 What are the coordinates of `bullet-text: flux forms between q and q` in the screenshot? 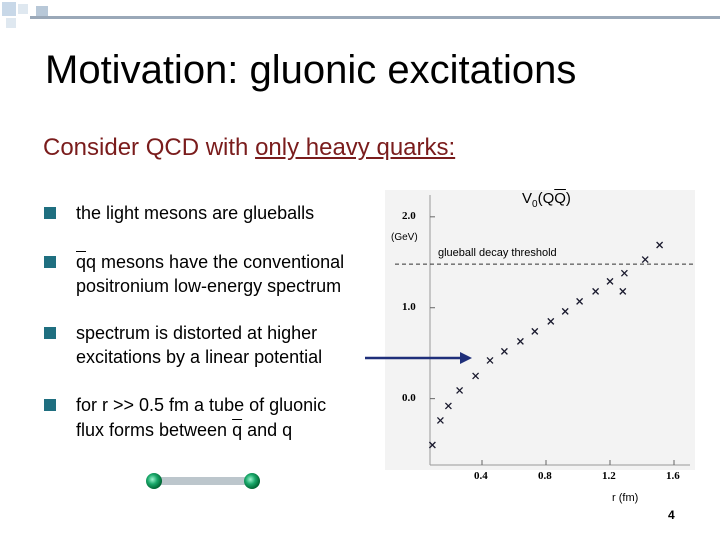 It's located at (184, 430).